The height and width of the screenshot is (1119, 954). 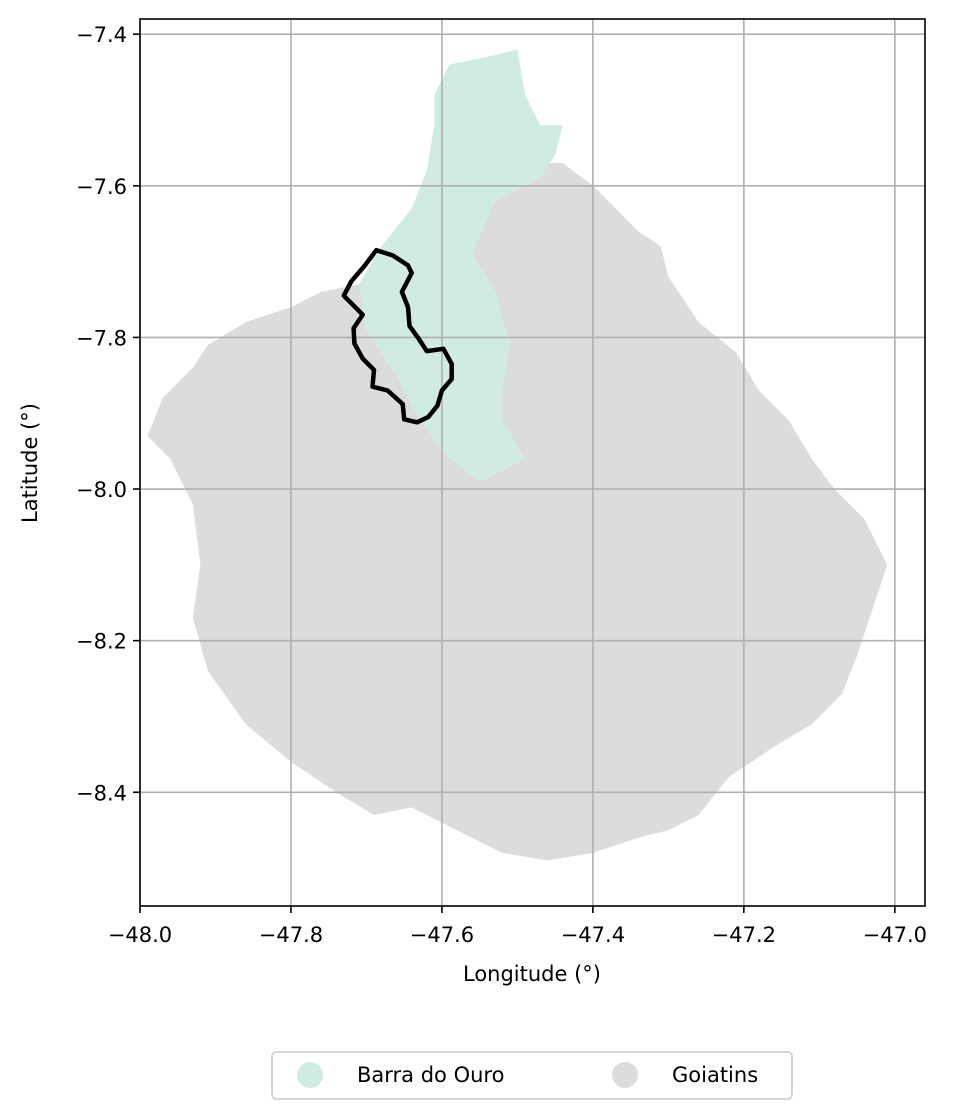 I want to click on legend-label-barra-do-ouro: Barra do Ouro, so click(x=430, y=1075).